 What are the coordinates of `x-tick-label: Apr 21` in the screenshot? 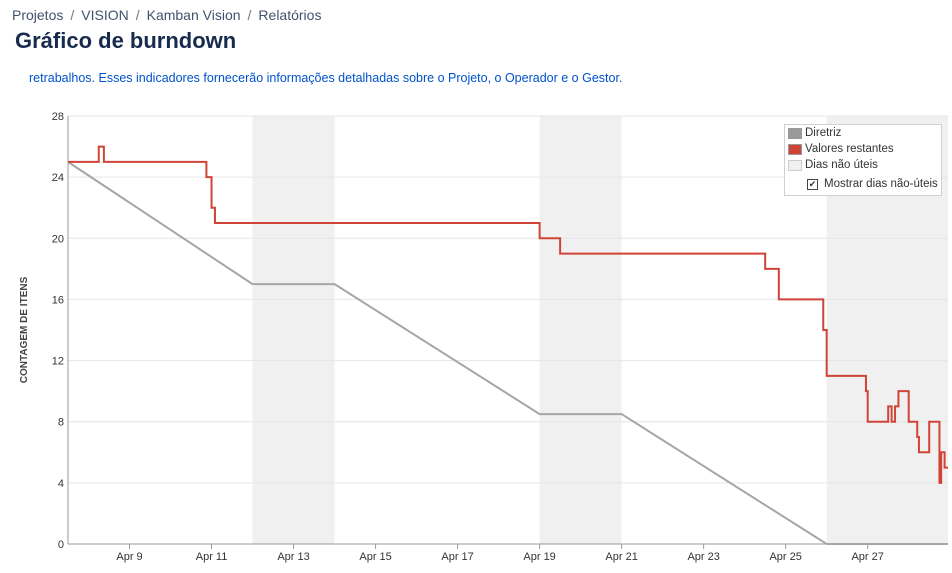 It's located at (621, 557).